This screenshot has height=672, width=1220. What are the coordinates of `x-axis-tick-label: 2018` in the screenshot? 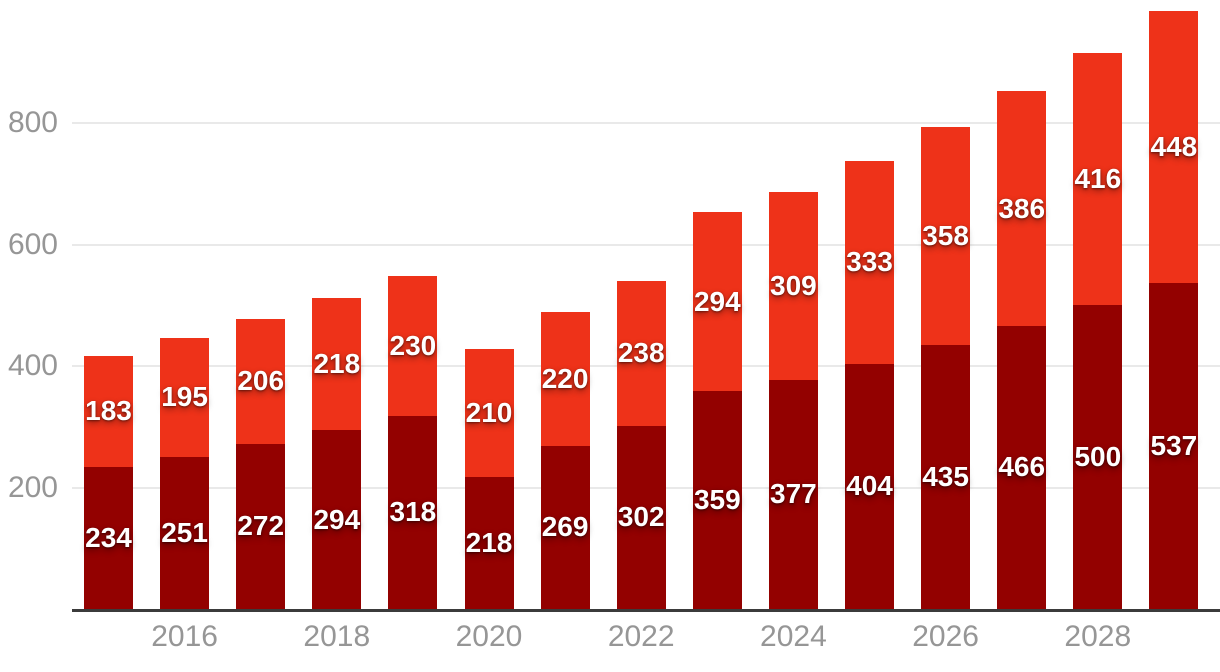 It's located at (337, 636).